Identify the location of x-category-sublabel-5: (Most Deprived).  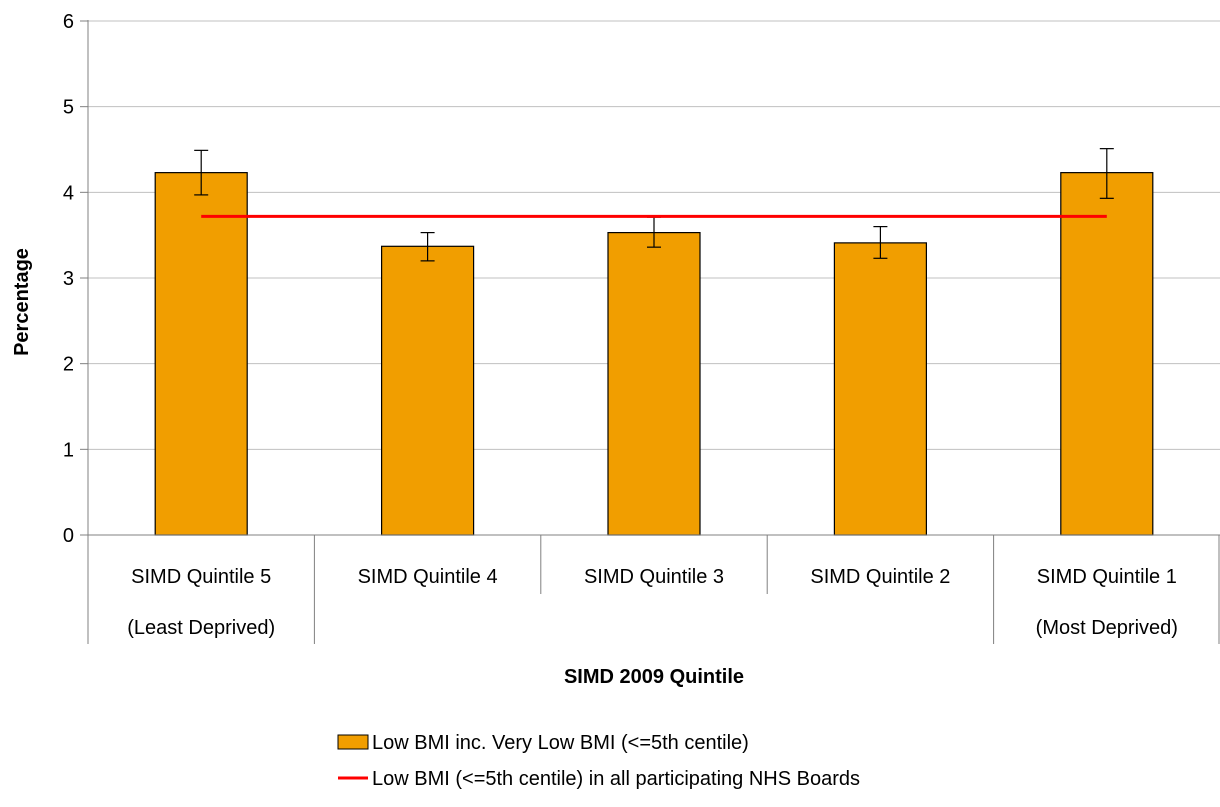
(1107, 628).